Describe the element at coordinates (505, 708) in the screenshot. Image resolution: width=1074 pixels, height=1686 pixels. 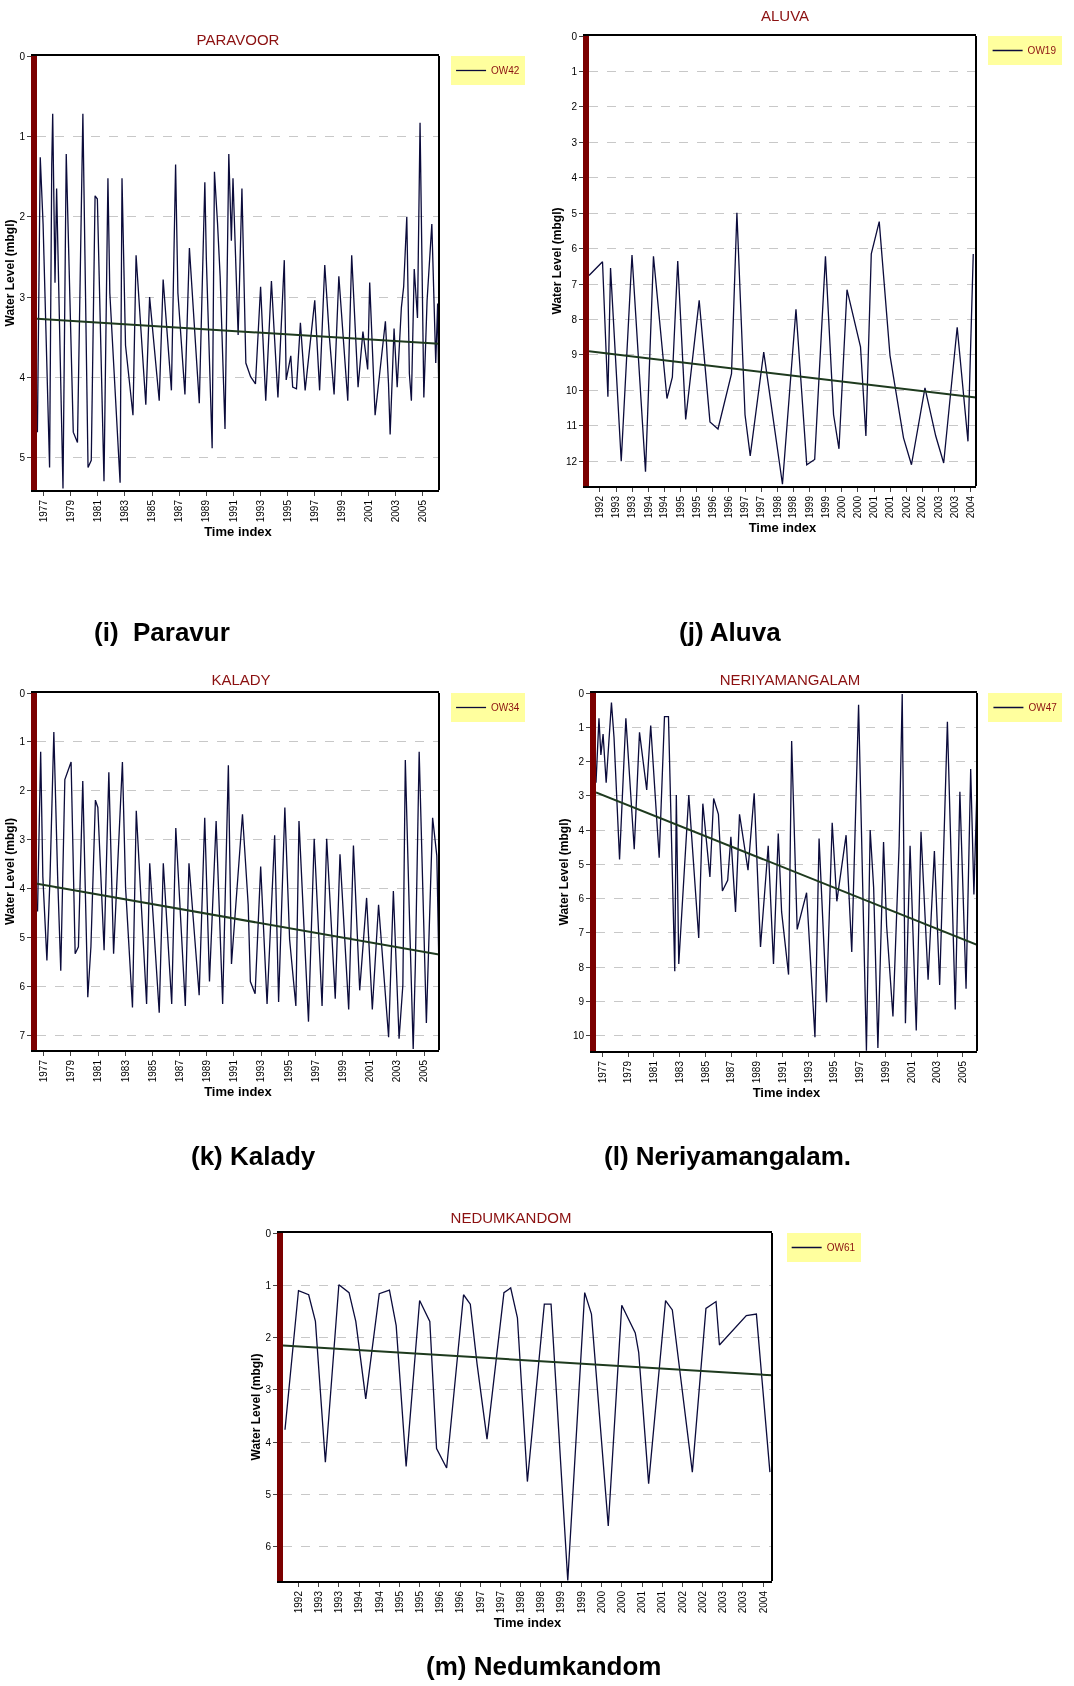
I see `legend-label: OW34` at that location.